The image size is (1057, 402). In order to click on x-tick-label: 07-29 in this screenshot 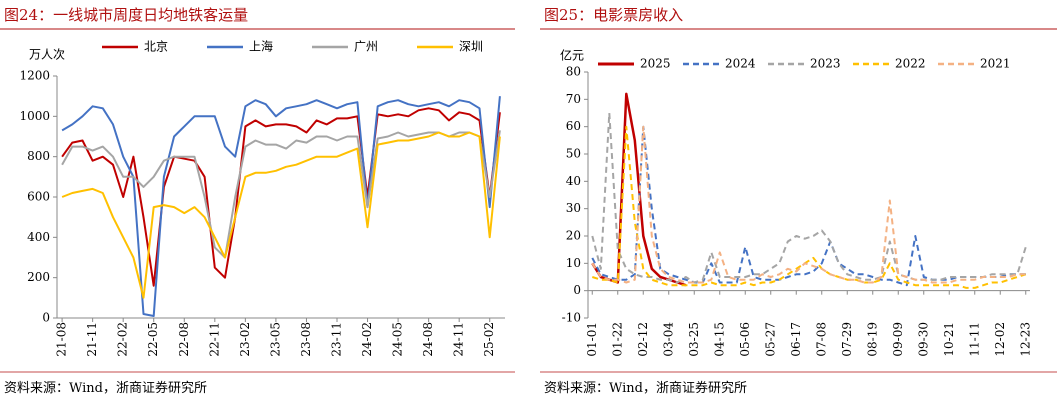, I will do `click(847, 339)`.